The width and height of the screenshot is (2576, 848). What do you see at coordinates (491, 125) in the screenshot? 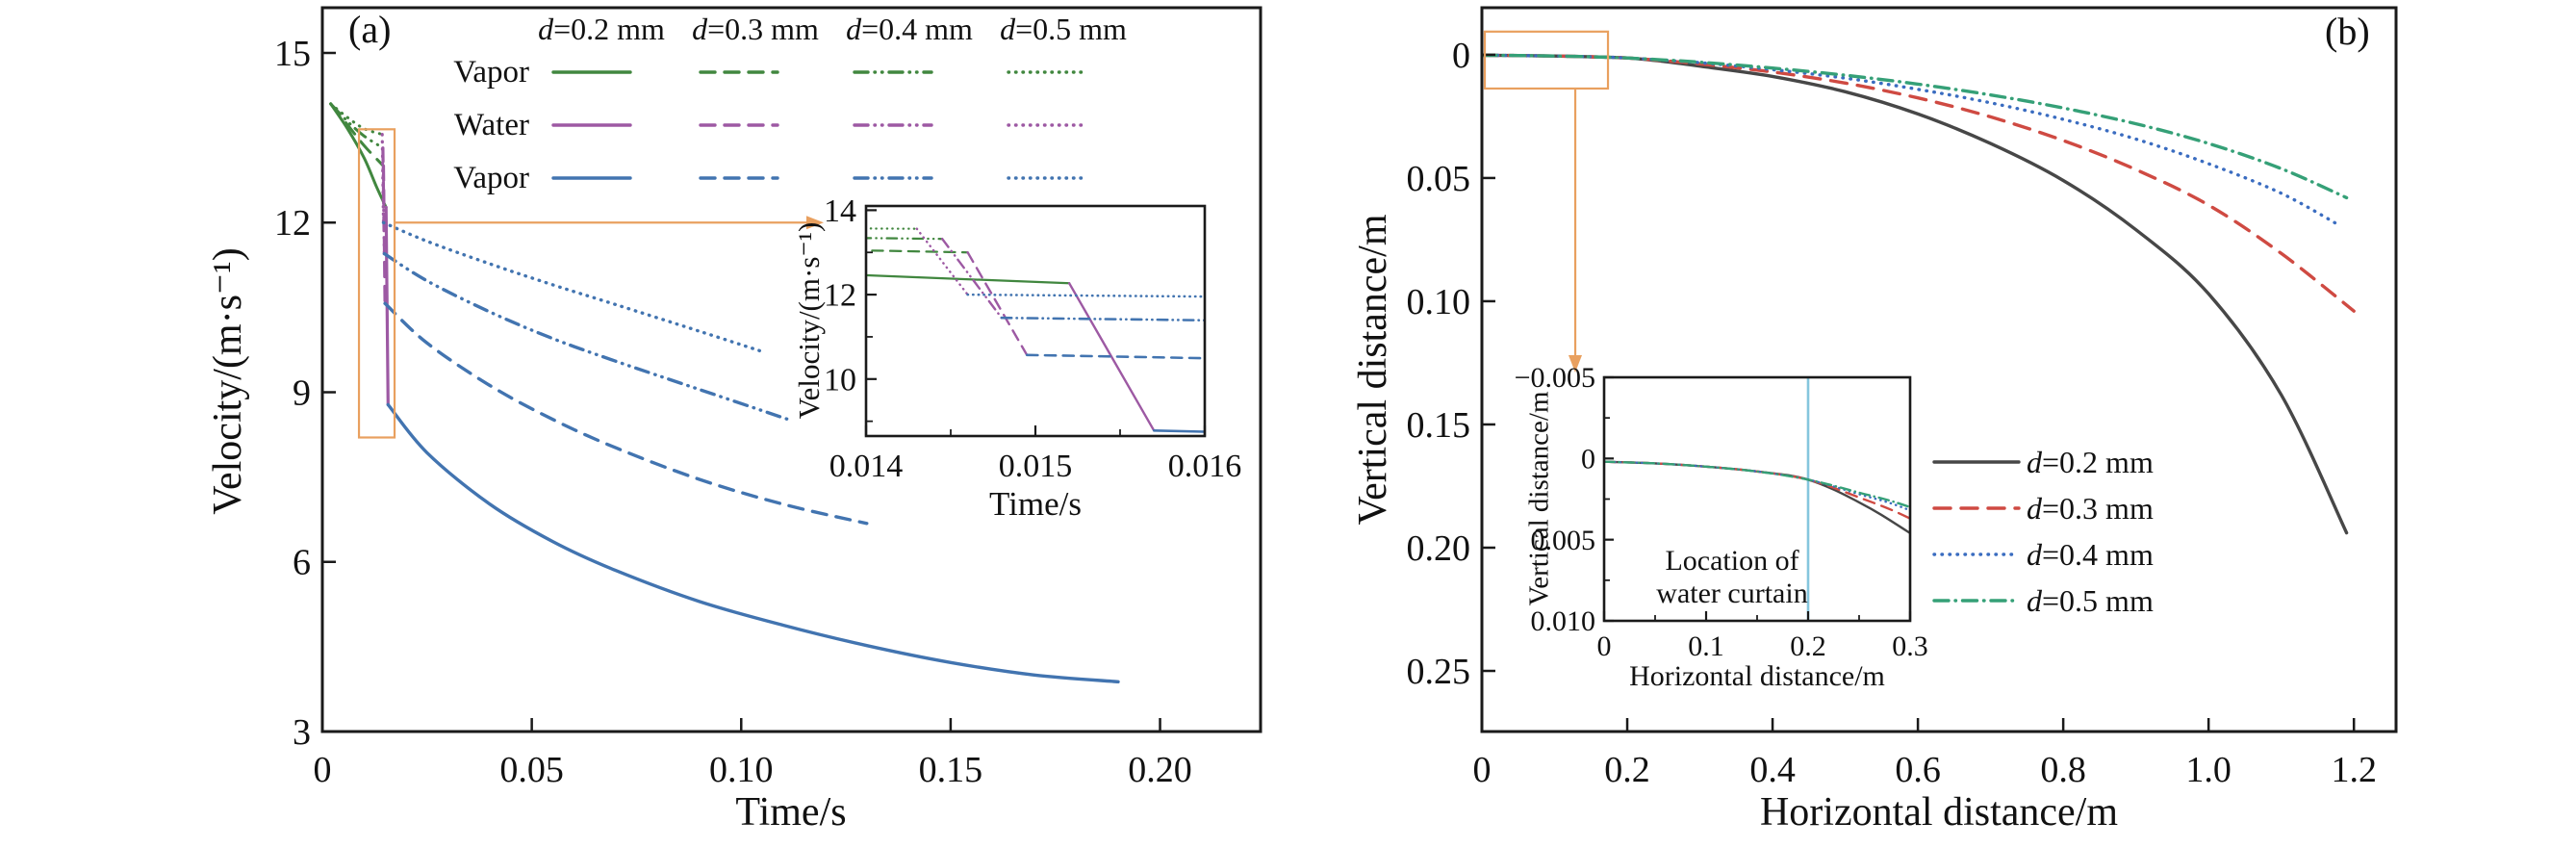
I see `legend-a-row-label-water: Water` at bounding box center [491, 125].